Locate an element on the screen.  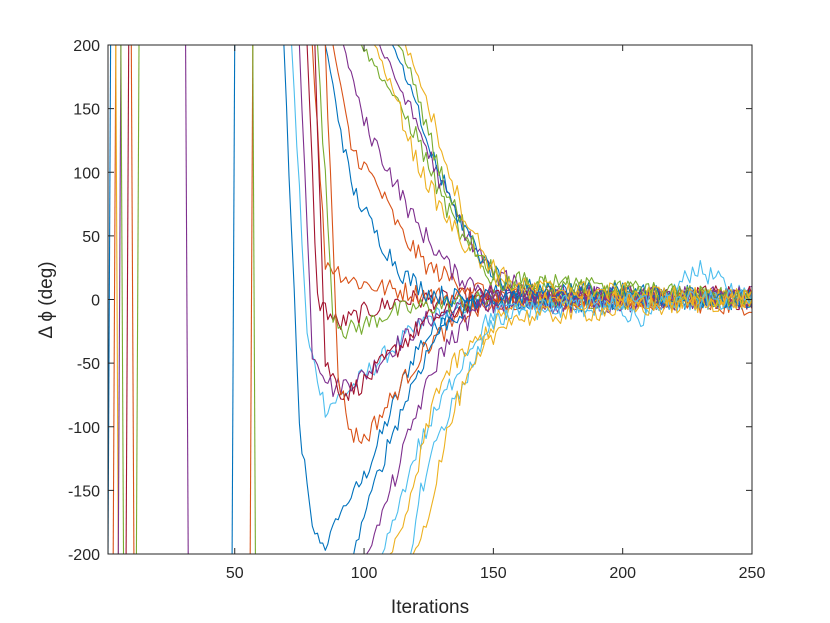
y-tick-label: -100 is located at coordinates (84, 428).